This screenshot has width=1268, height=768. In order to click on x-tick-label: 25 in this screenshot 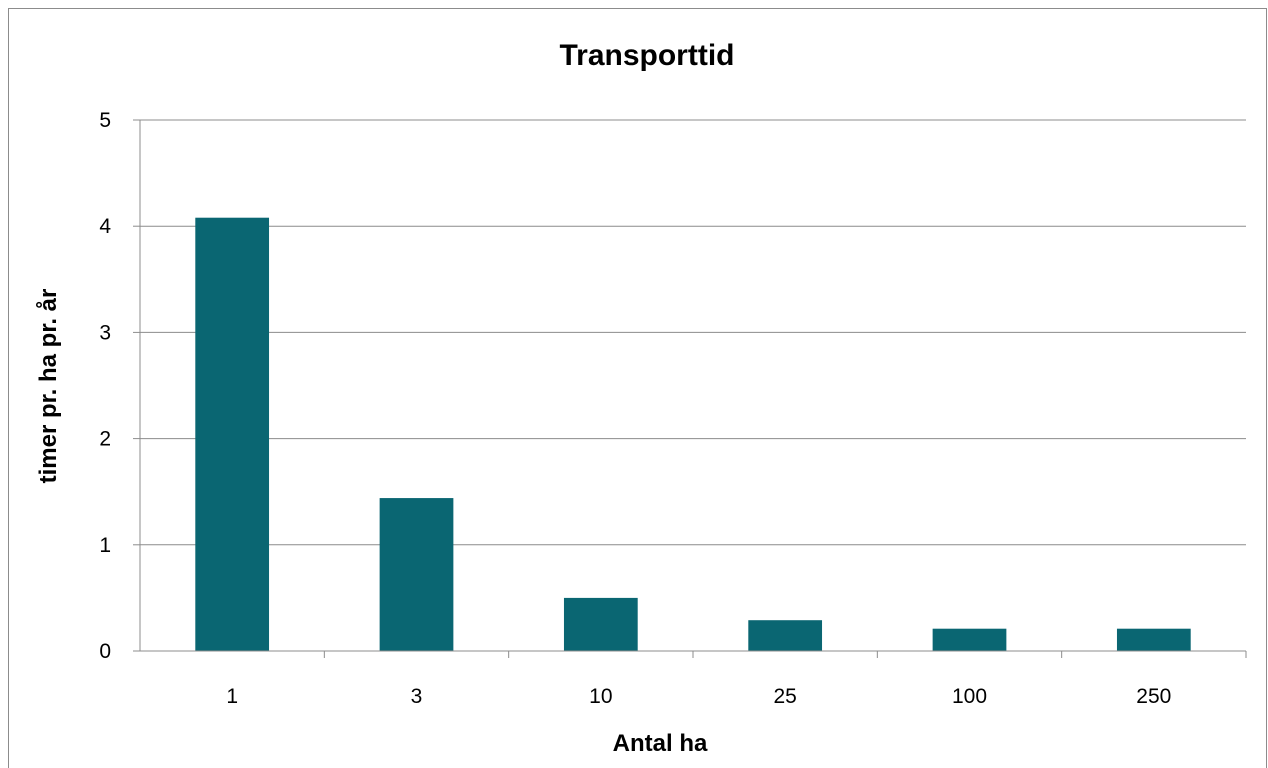, I will do `click(784, 696)`.